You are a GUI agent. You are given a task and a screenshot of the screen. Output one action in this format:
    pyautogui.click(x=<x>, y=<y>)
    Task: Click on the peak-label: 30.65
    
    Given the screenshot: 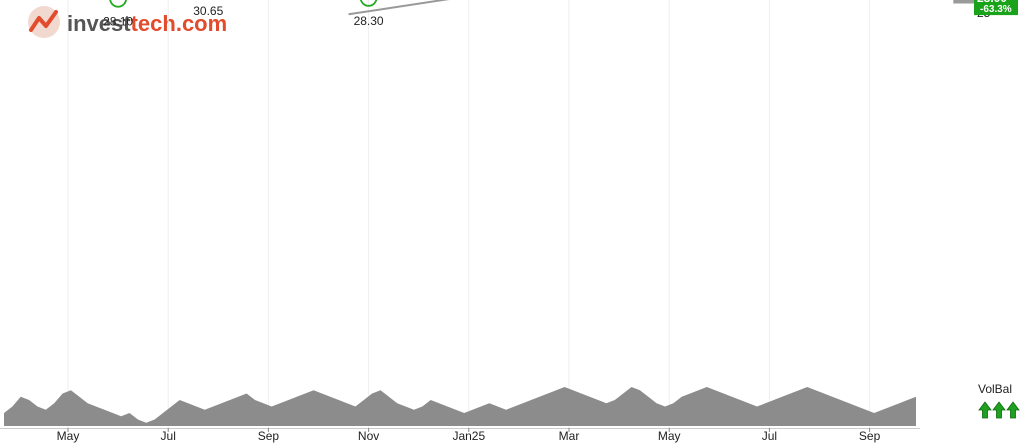 What is the action you would take?
    pyautogui.click(x=208, y=11)
    